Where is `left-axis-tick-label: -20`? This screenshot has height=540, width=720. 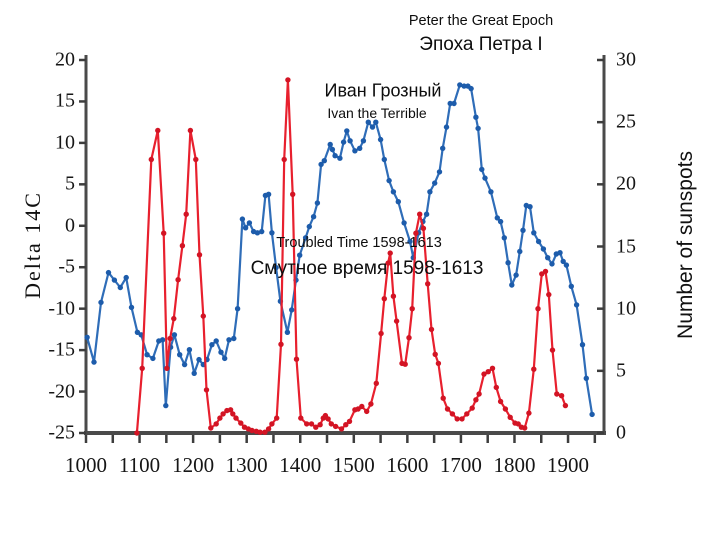
left-axis-tick-label: -20 is located at coordinates (61, 391).